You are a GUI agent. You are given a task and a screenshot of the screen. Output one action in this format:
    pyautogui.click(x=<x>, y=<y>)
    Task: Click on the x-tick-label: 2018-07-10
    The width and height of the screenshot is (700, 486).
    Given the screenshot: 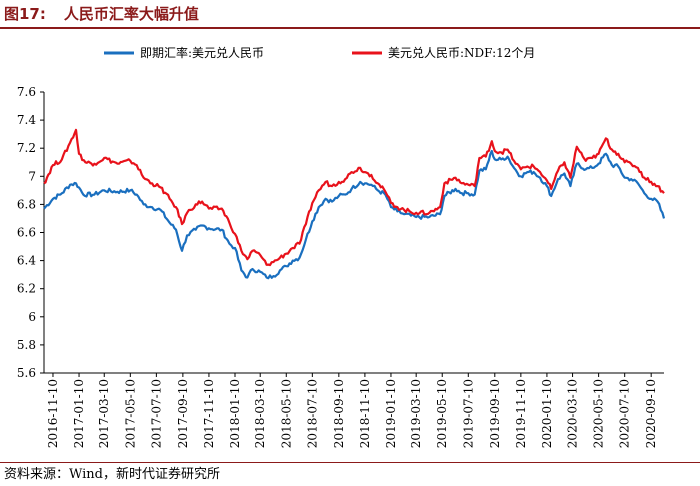 What is the action you would take?
    pyautogui.click(x=312, y=413)
    